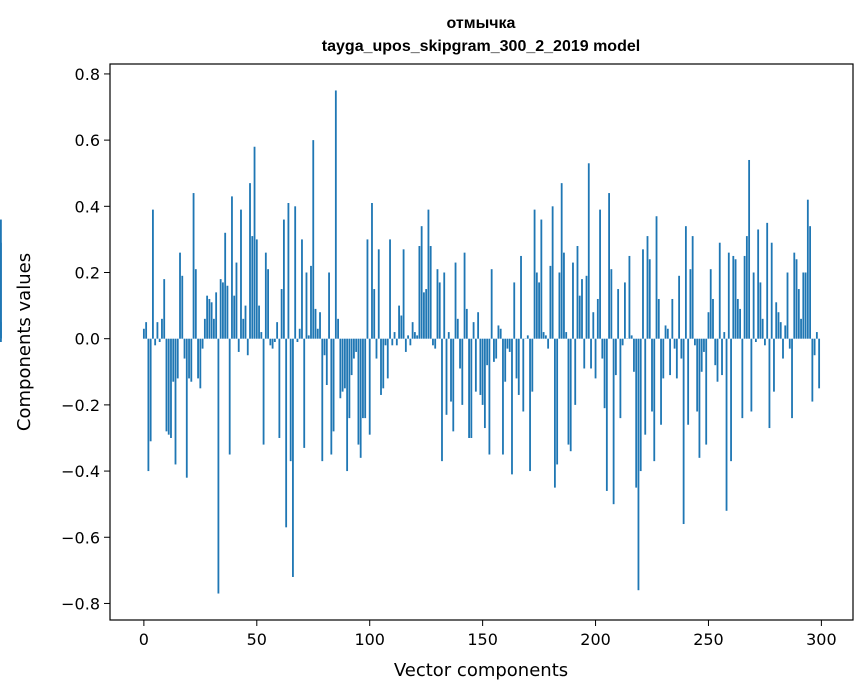 This screenshot has width=867, height=696. Describe the element at coordinates (80, 603) in the screenshot. I see `y-tick-label: −0.8` at that location.